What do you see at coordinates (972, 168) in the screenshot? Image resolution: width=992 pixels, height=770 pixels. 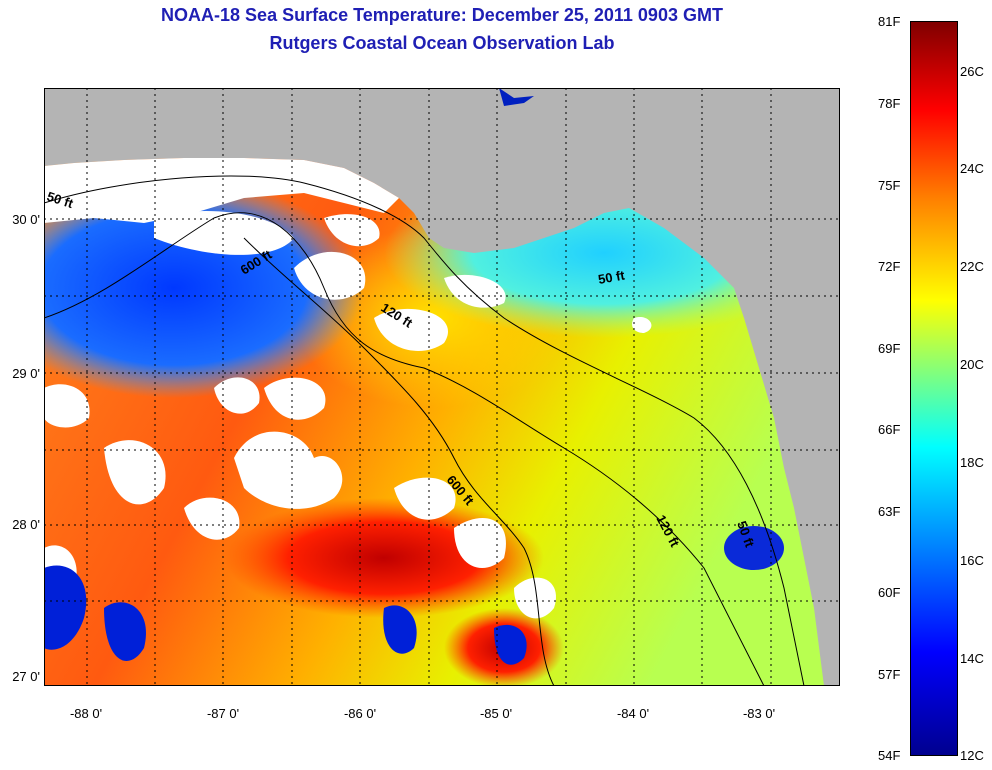 I see `colorbar-c-label: 24C` at bounding box center [972, 168].